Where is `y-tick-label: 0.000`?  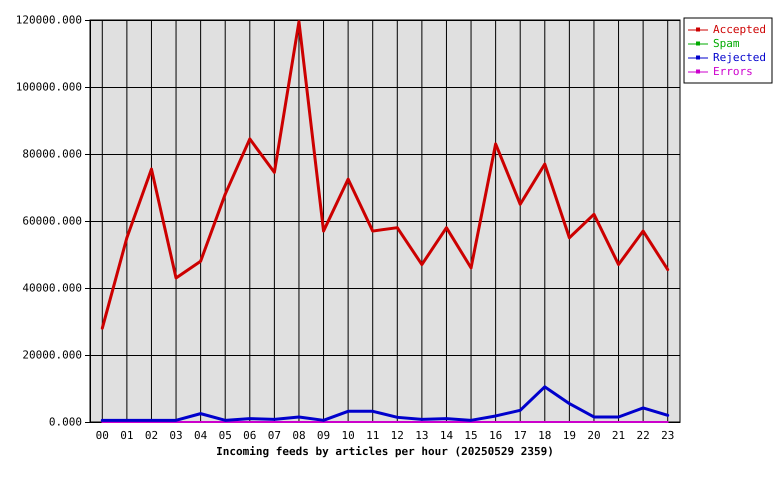
y-tick-label: 0.000 is located at coordinates (65, 422).